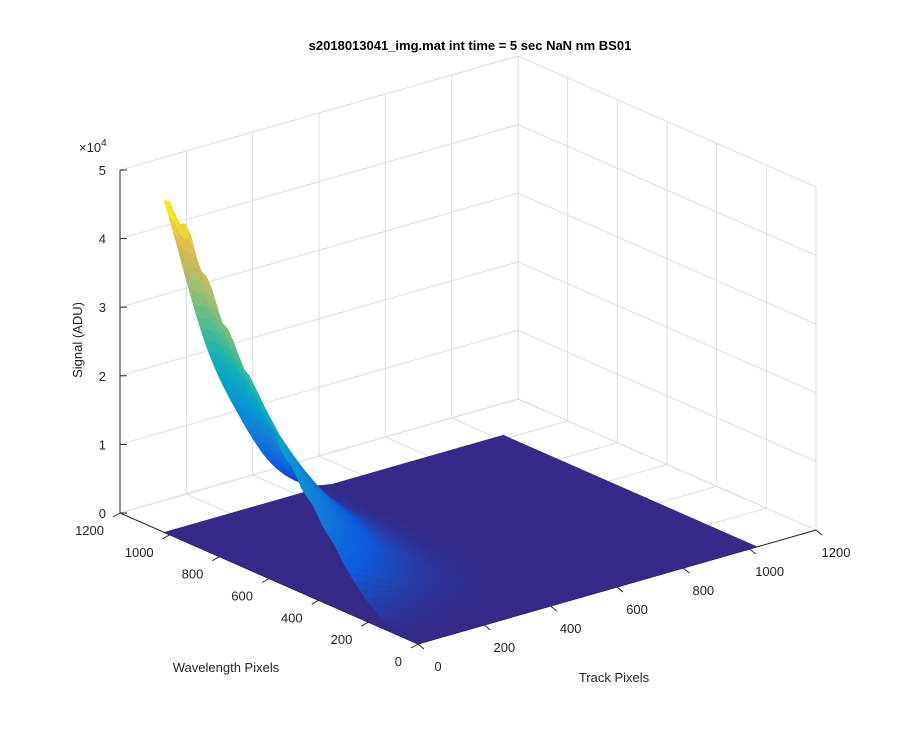 This screenshot has width=900, height=750. Describe the element at coordinates (102, 239) in the screenshot. I see `z-tick-label: 4` at that location.